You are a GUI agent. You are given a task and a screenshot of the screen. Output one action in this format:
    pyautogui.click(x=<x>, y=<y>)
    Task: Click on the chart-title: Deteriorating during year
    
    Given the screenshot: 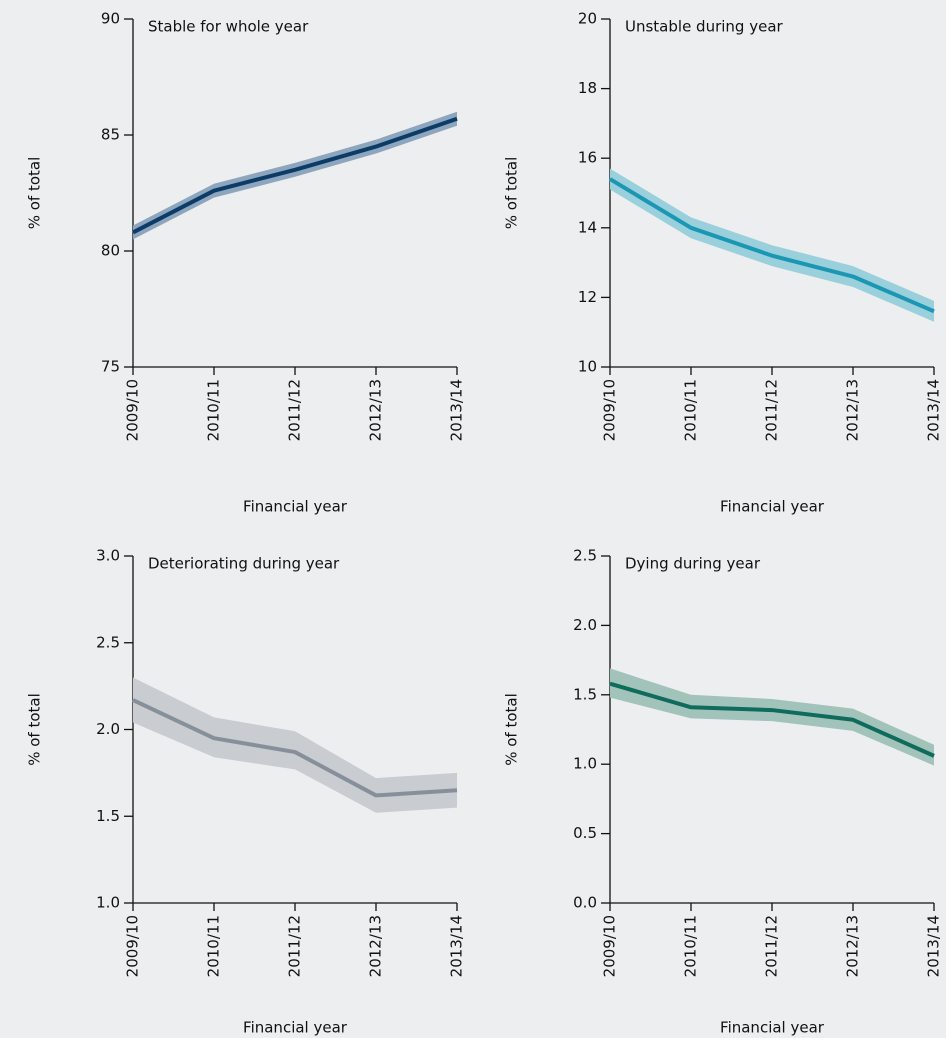 What is the action you would take?
    pyautogui.click(x=244, y=564)
    